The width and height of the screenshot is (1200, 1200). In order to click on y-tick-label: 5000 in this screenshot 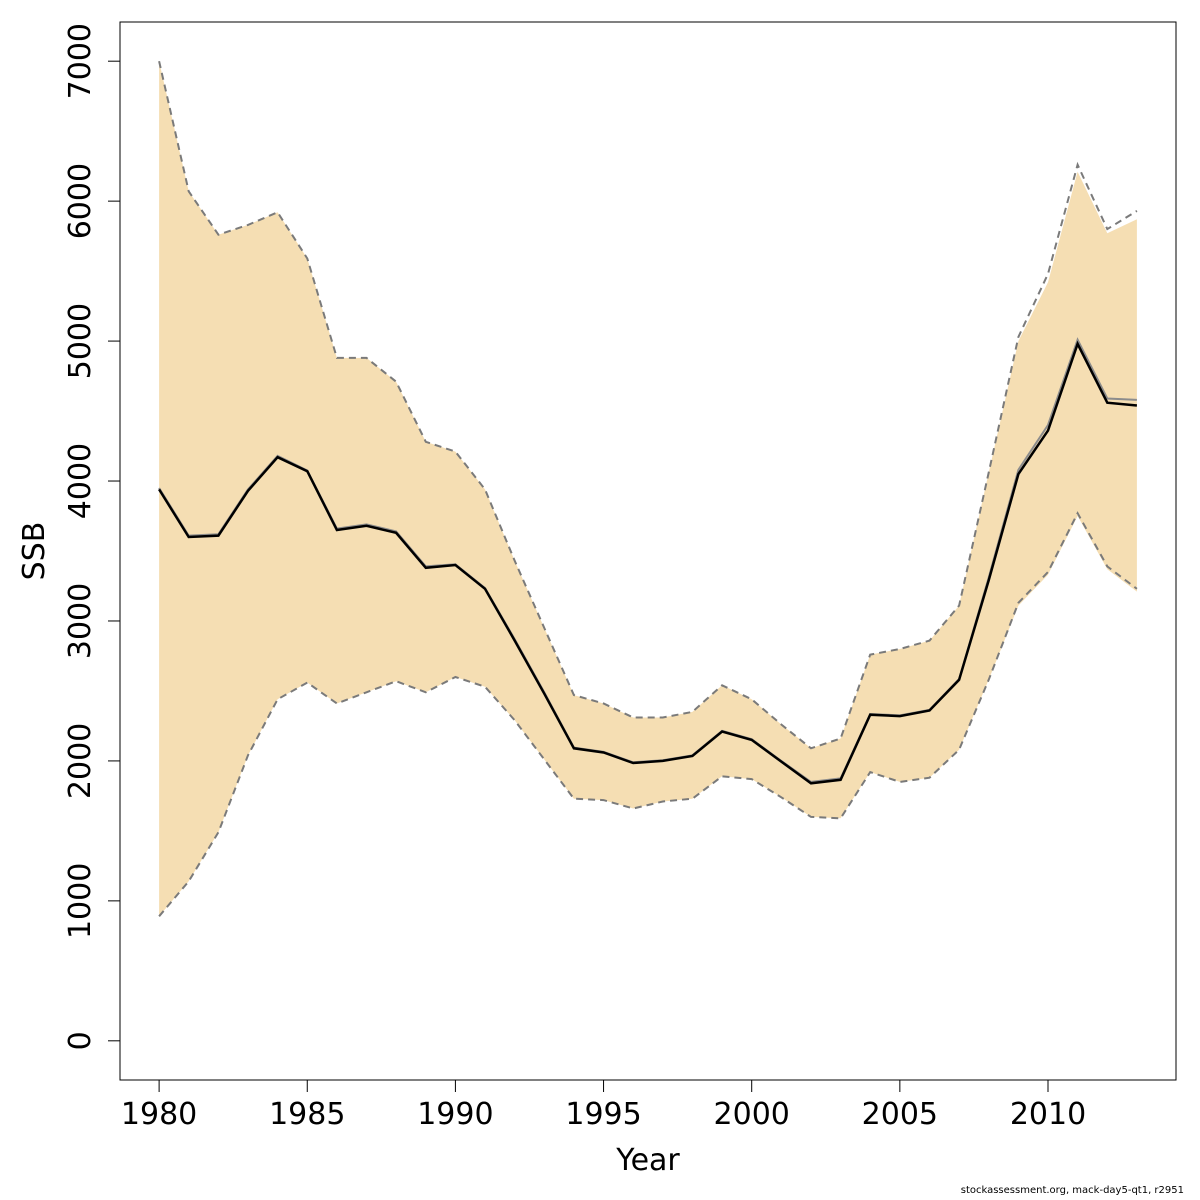, I will do `click(80, 341)`.